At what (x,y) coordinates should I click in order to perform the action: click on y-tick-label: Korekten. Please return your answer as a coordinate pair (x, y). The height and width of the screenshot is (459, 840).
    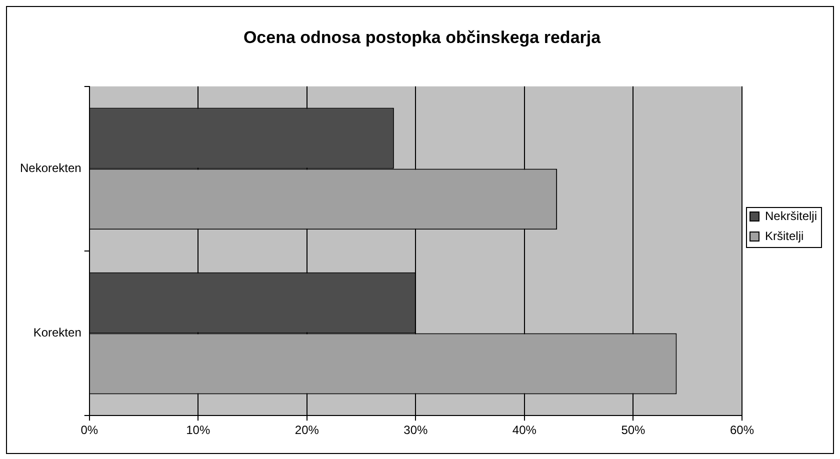
    Looking at the image, I should click on (57, 333).